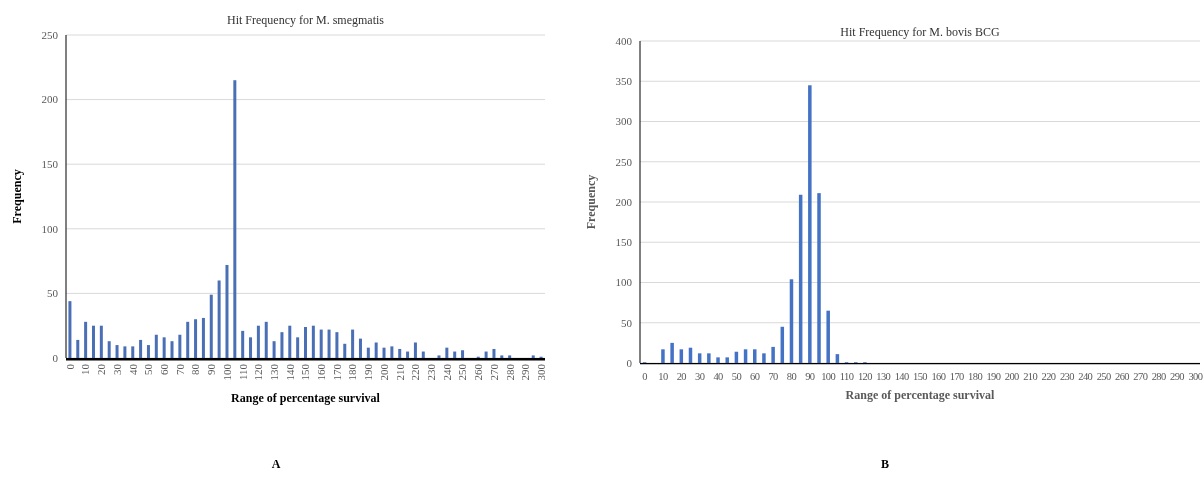  Describe the element at coordinates (681, 376) in the screenshot. I see `x-tick-label: 20` at that location.